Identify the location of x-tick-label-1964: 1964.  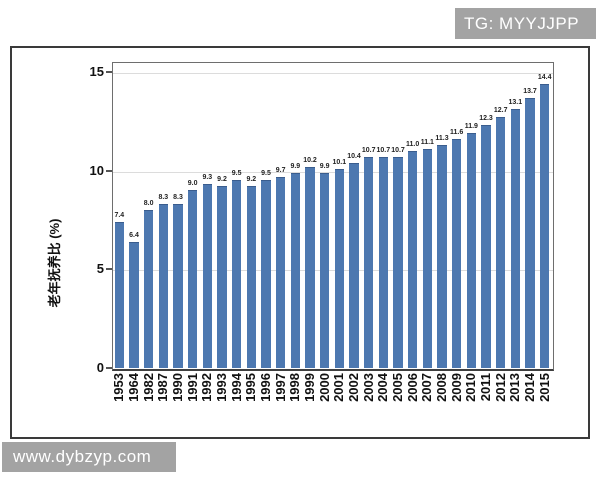
(133, 387).